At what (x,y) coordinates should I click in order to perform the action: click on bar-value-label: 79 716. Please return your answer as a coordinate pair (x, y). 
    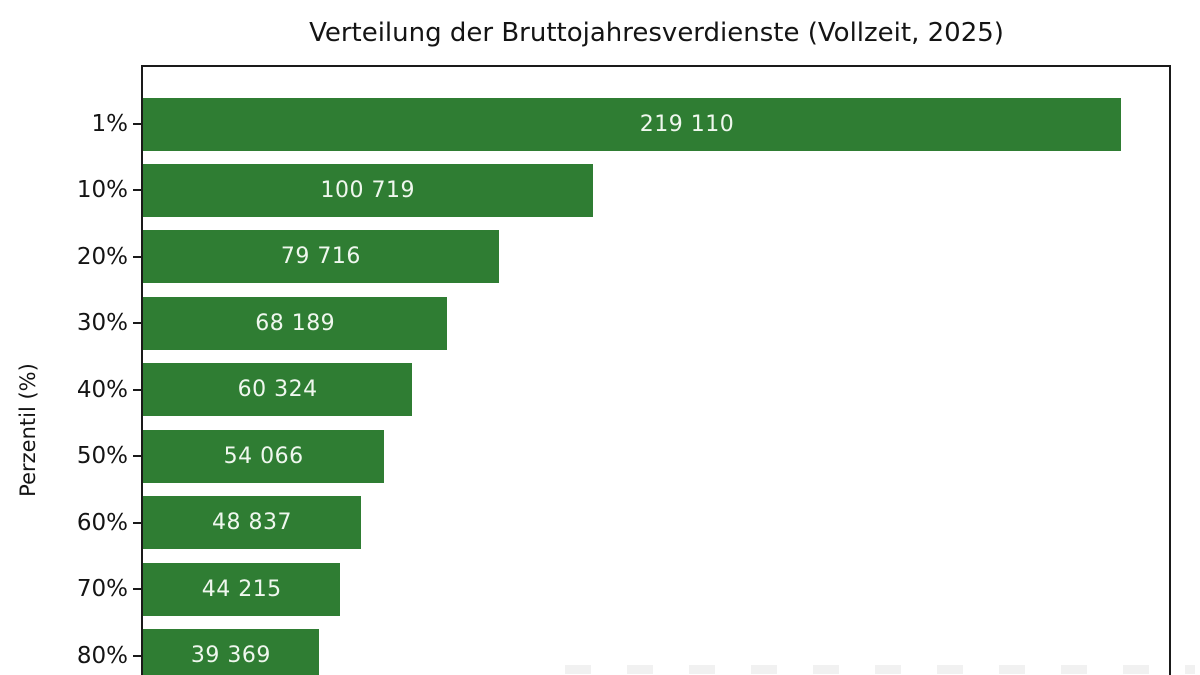
    Looking at the image, I should click on (320, 257).